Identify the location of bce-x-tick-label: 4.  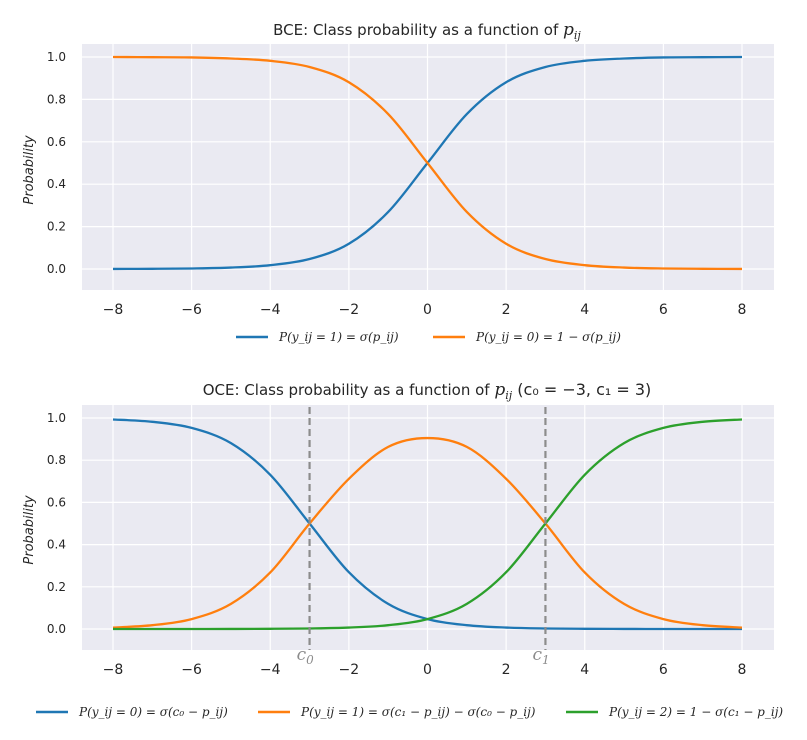
(584, 310).